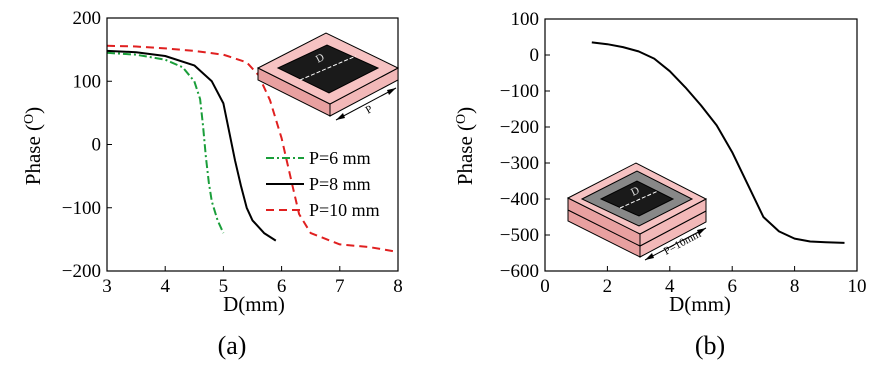 The height and width of the screenshot is (367, 870). What do you see at coordinates (81, 271) in the screenshot?
I see `panel-a-ytick-label: −200` at bounding box center [81, 271].